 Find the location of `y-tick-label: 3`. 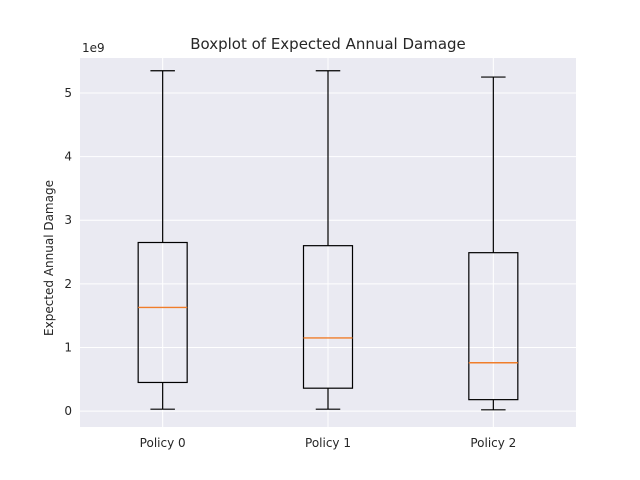

y-tick-label: 3 is located at coordinates (68, 220).